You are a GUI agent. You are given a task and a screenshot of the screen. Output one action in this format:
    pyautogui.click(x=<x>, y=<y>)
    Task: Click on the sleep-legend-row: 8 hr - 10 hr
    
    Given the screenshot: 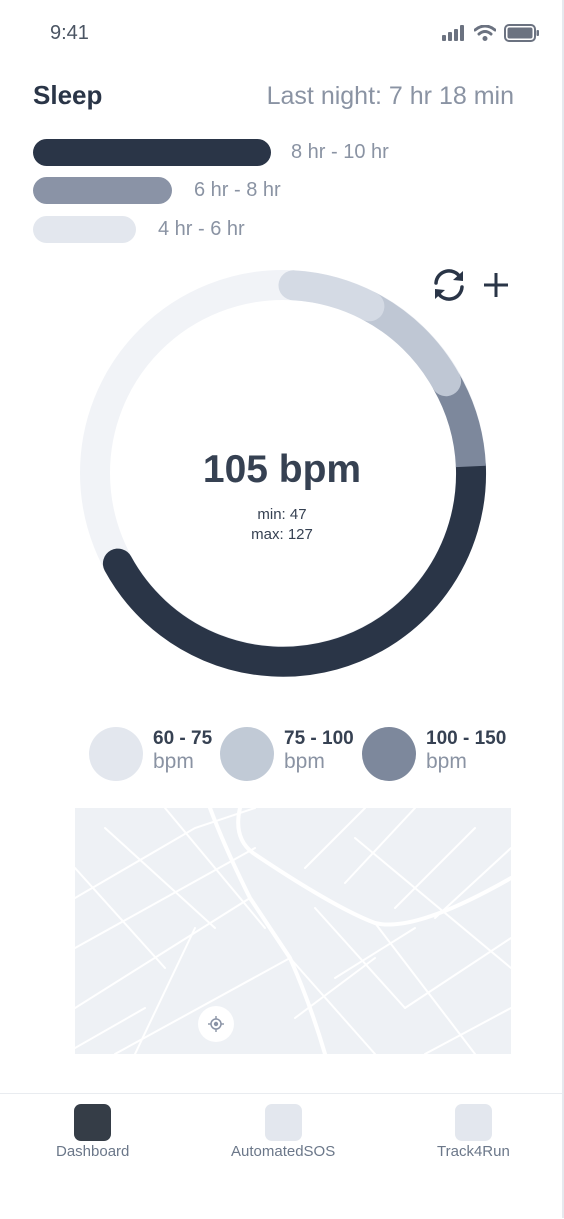 What is the action you would take?
    pyautogui.click(x=211, y=152)
    